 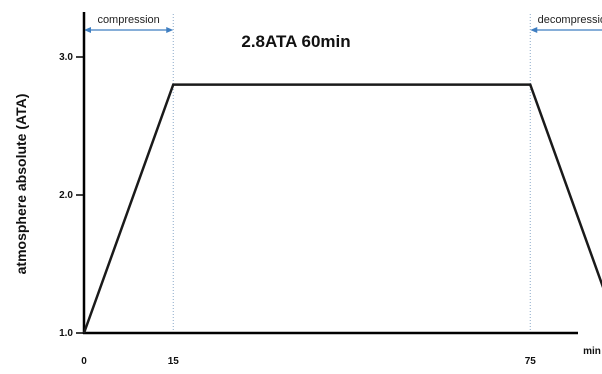 I want to click on phase-label: decompression, so click(x=570, y=20).